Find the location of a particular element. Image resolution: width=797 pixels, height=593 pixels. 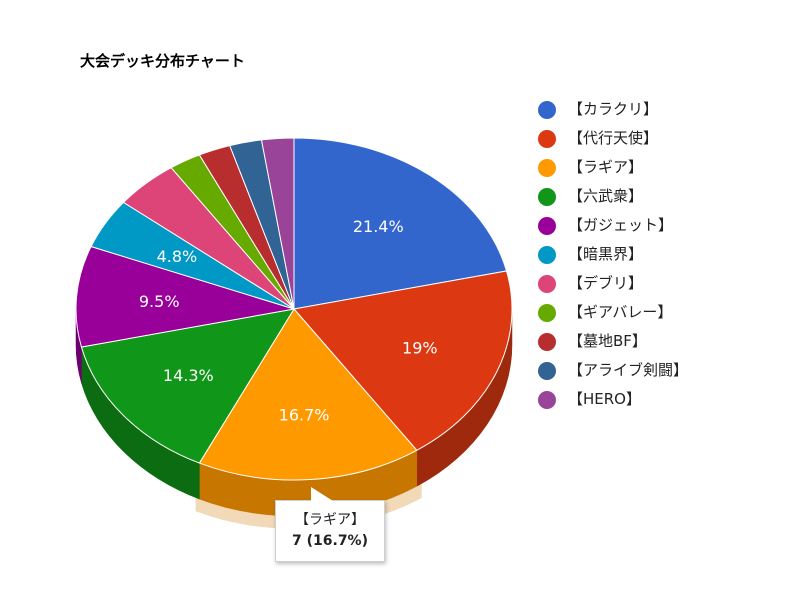

slice-tooltip: 【ラギア】 7 (16.7%) is located at coordinates (330, 524).